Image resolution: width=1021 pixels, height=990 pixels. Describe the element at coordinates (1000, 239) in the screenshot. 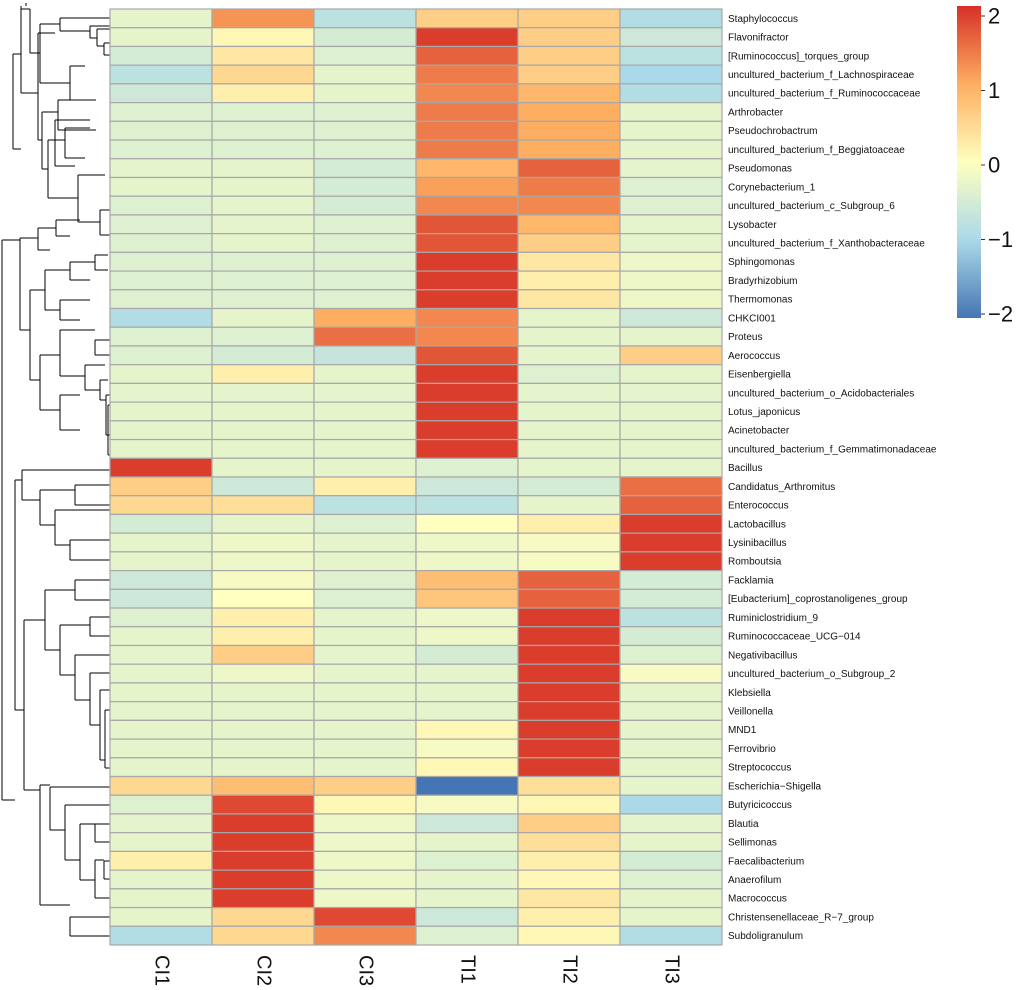

I see `legend-tick-label: −1` at that location.